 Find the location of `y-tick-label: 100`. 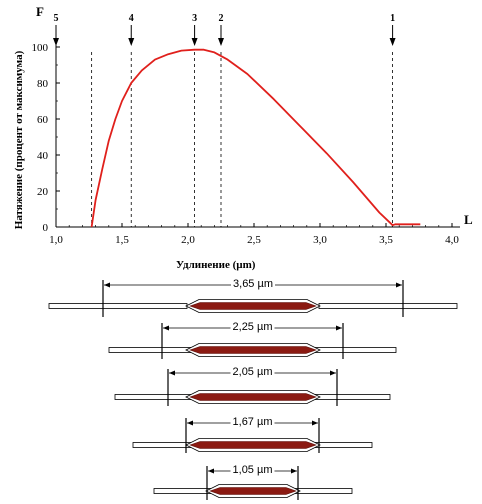

y-tick-label: 100 is located at coordinates (40, 48).